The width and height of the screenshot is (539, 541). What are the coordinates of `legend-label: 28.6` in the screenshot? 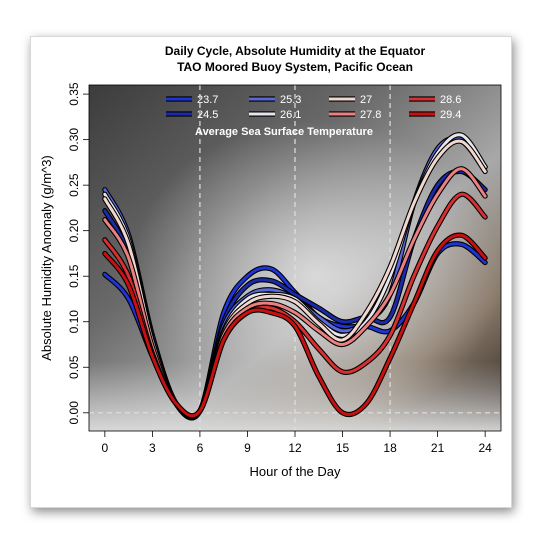 It's located at (450, 100).